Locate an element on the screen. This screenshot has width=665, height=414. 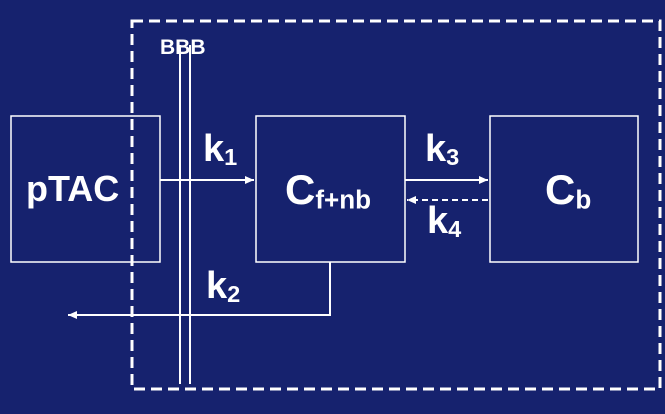
k3-subscript: 3 is located at coordinates (453, 157).